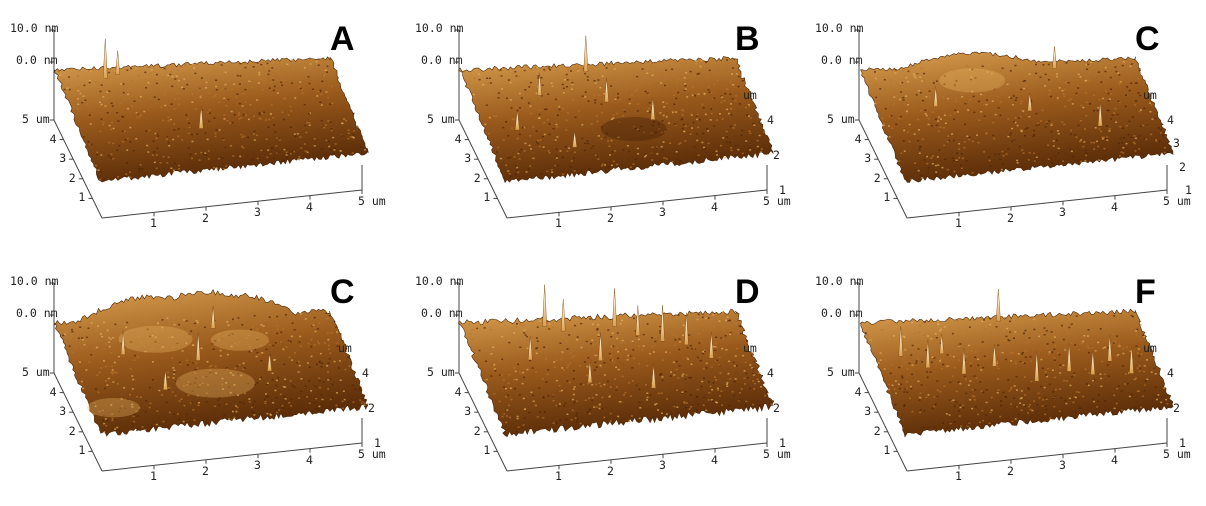  I want to click on panel-letter: F, so click(1145, 292).